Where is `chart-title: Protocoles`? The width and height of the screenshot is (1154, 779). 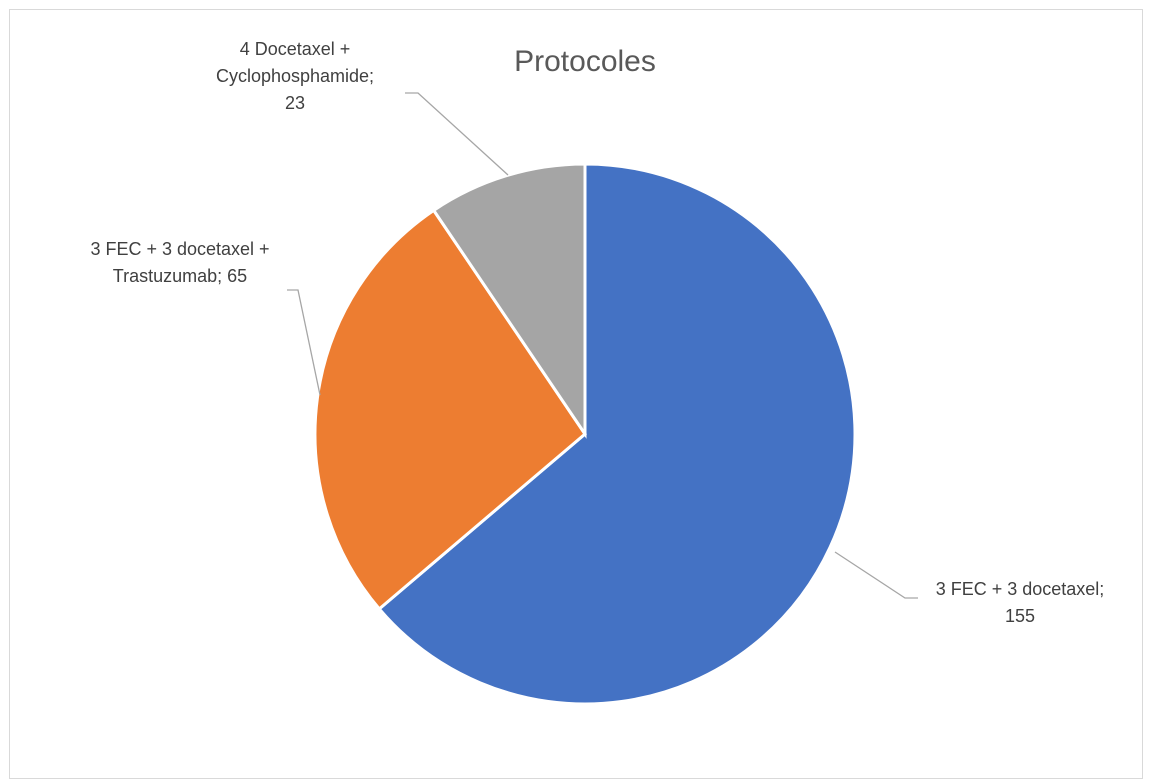 chart-title: Protocoles is located at coordinates (585, 61).